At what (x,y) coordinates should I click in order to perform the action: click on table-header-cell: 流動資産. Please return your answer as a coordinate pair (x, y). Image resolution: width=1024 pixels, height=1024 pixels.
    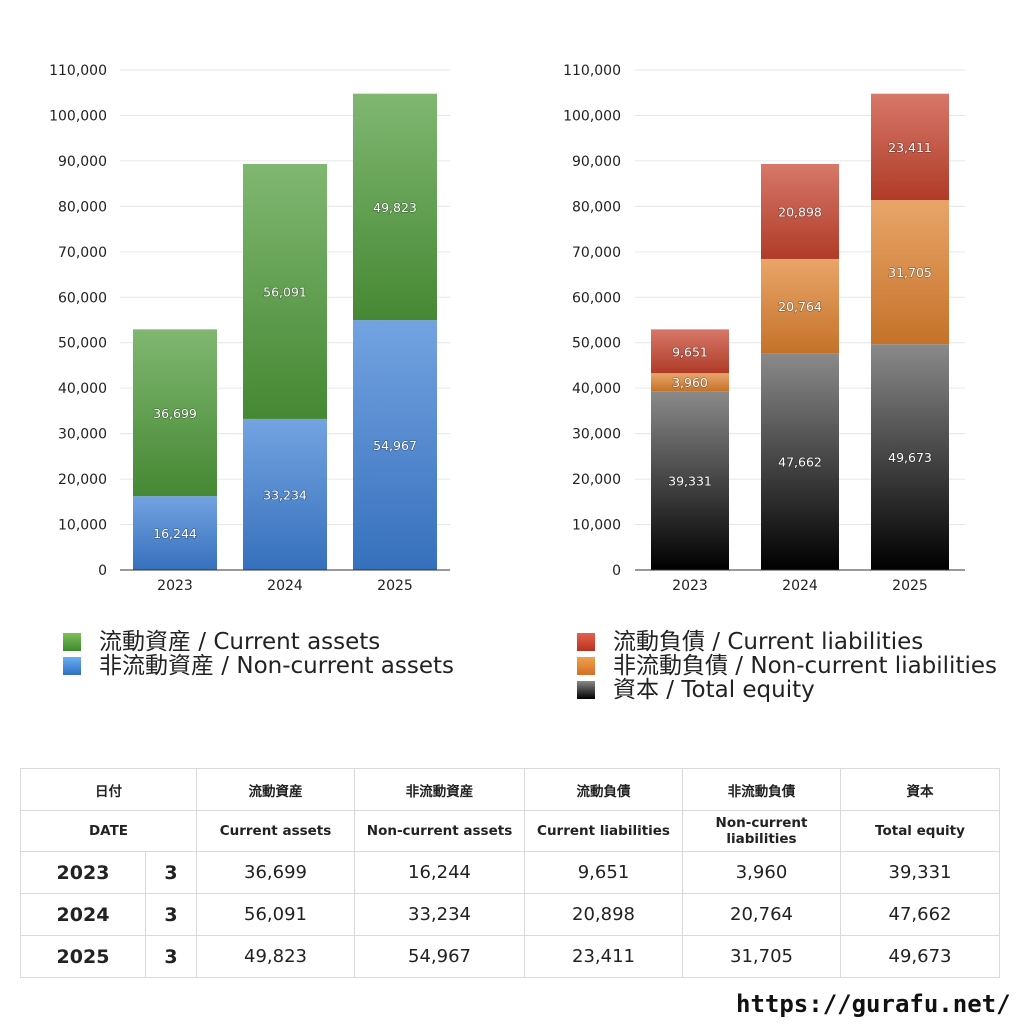
    Looking at the image, I should click on (275, 789).